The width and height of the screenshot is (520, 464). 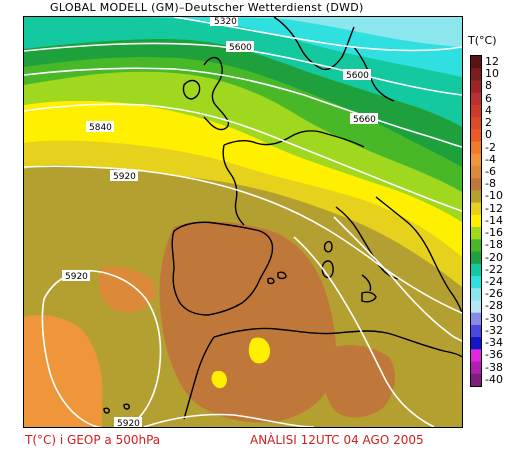 I want to click on color-scale-tick-label: -2, so click(x=490, y=147).